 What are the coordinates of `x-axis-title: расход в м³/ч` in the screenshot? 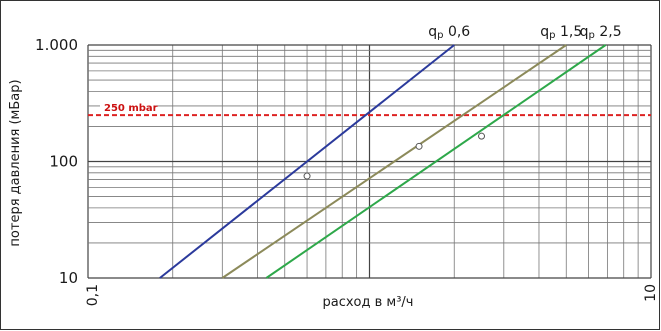 It's located at (367, 302).